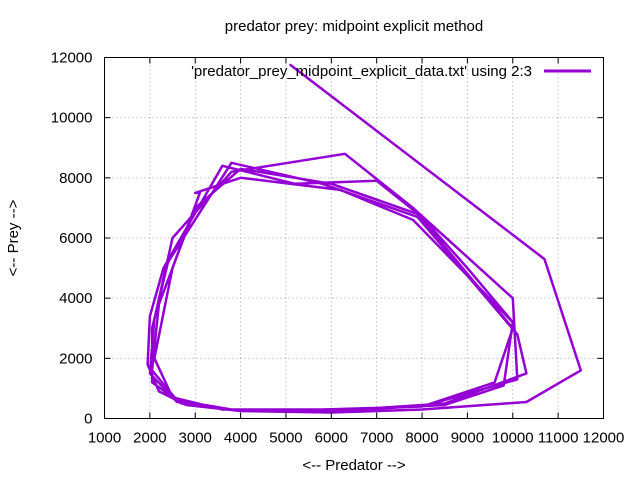  Describe the element at coordinates (195, 438) in the screenshot. I see `x-tick-label: 3000` at that location.